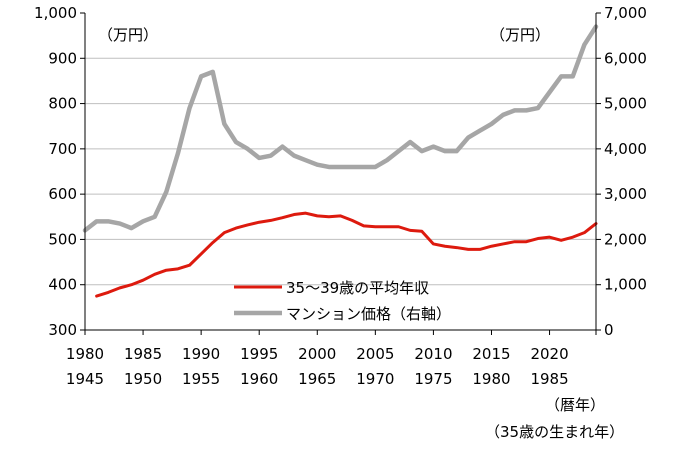  I want to click on x-tick-label-calendar: 1980, so click(85, 354).